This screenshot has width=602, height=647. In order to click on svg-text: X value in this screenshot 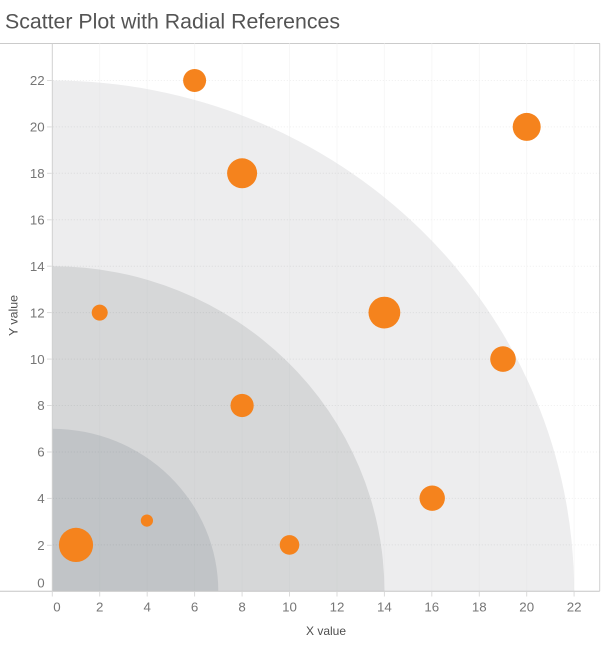, I will do `click(326, 631)`.